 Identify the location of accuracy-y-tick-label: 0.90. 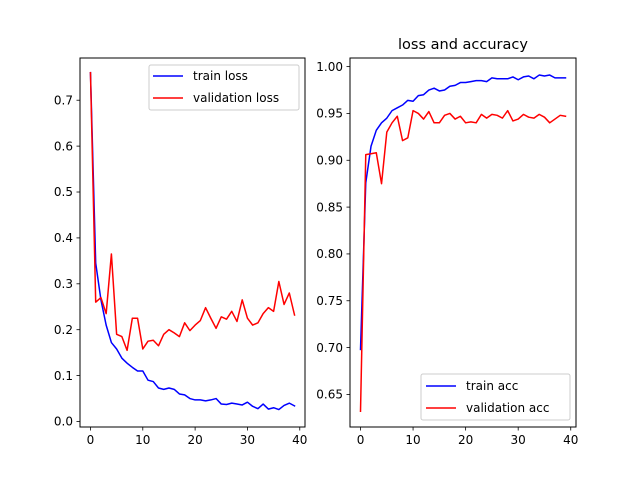
(329, 160).